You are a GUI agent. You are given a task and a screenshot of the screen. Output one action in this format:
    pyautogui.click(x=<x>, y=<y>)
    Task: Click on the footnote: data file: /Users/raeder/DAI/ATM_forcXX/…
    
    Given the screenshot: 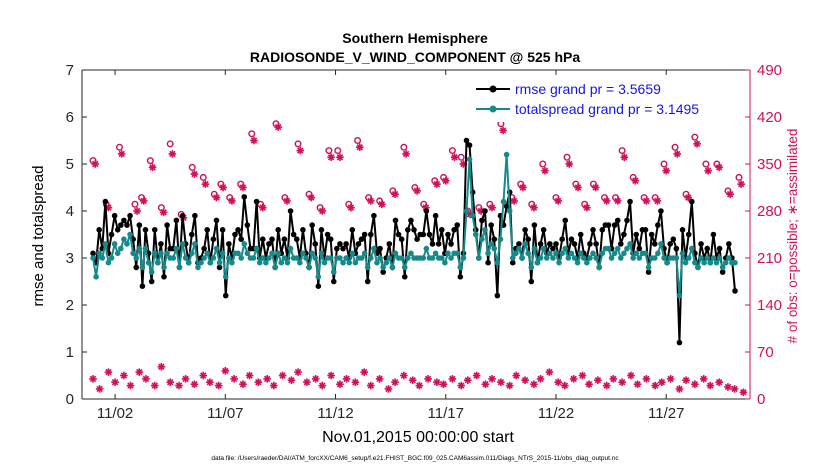 What is the action you would take?
    pyautogui.click(x=415, y=458)
    